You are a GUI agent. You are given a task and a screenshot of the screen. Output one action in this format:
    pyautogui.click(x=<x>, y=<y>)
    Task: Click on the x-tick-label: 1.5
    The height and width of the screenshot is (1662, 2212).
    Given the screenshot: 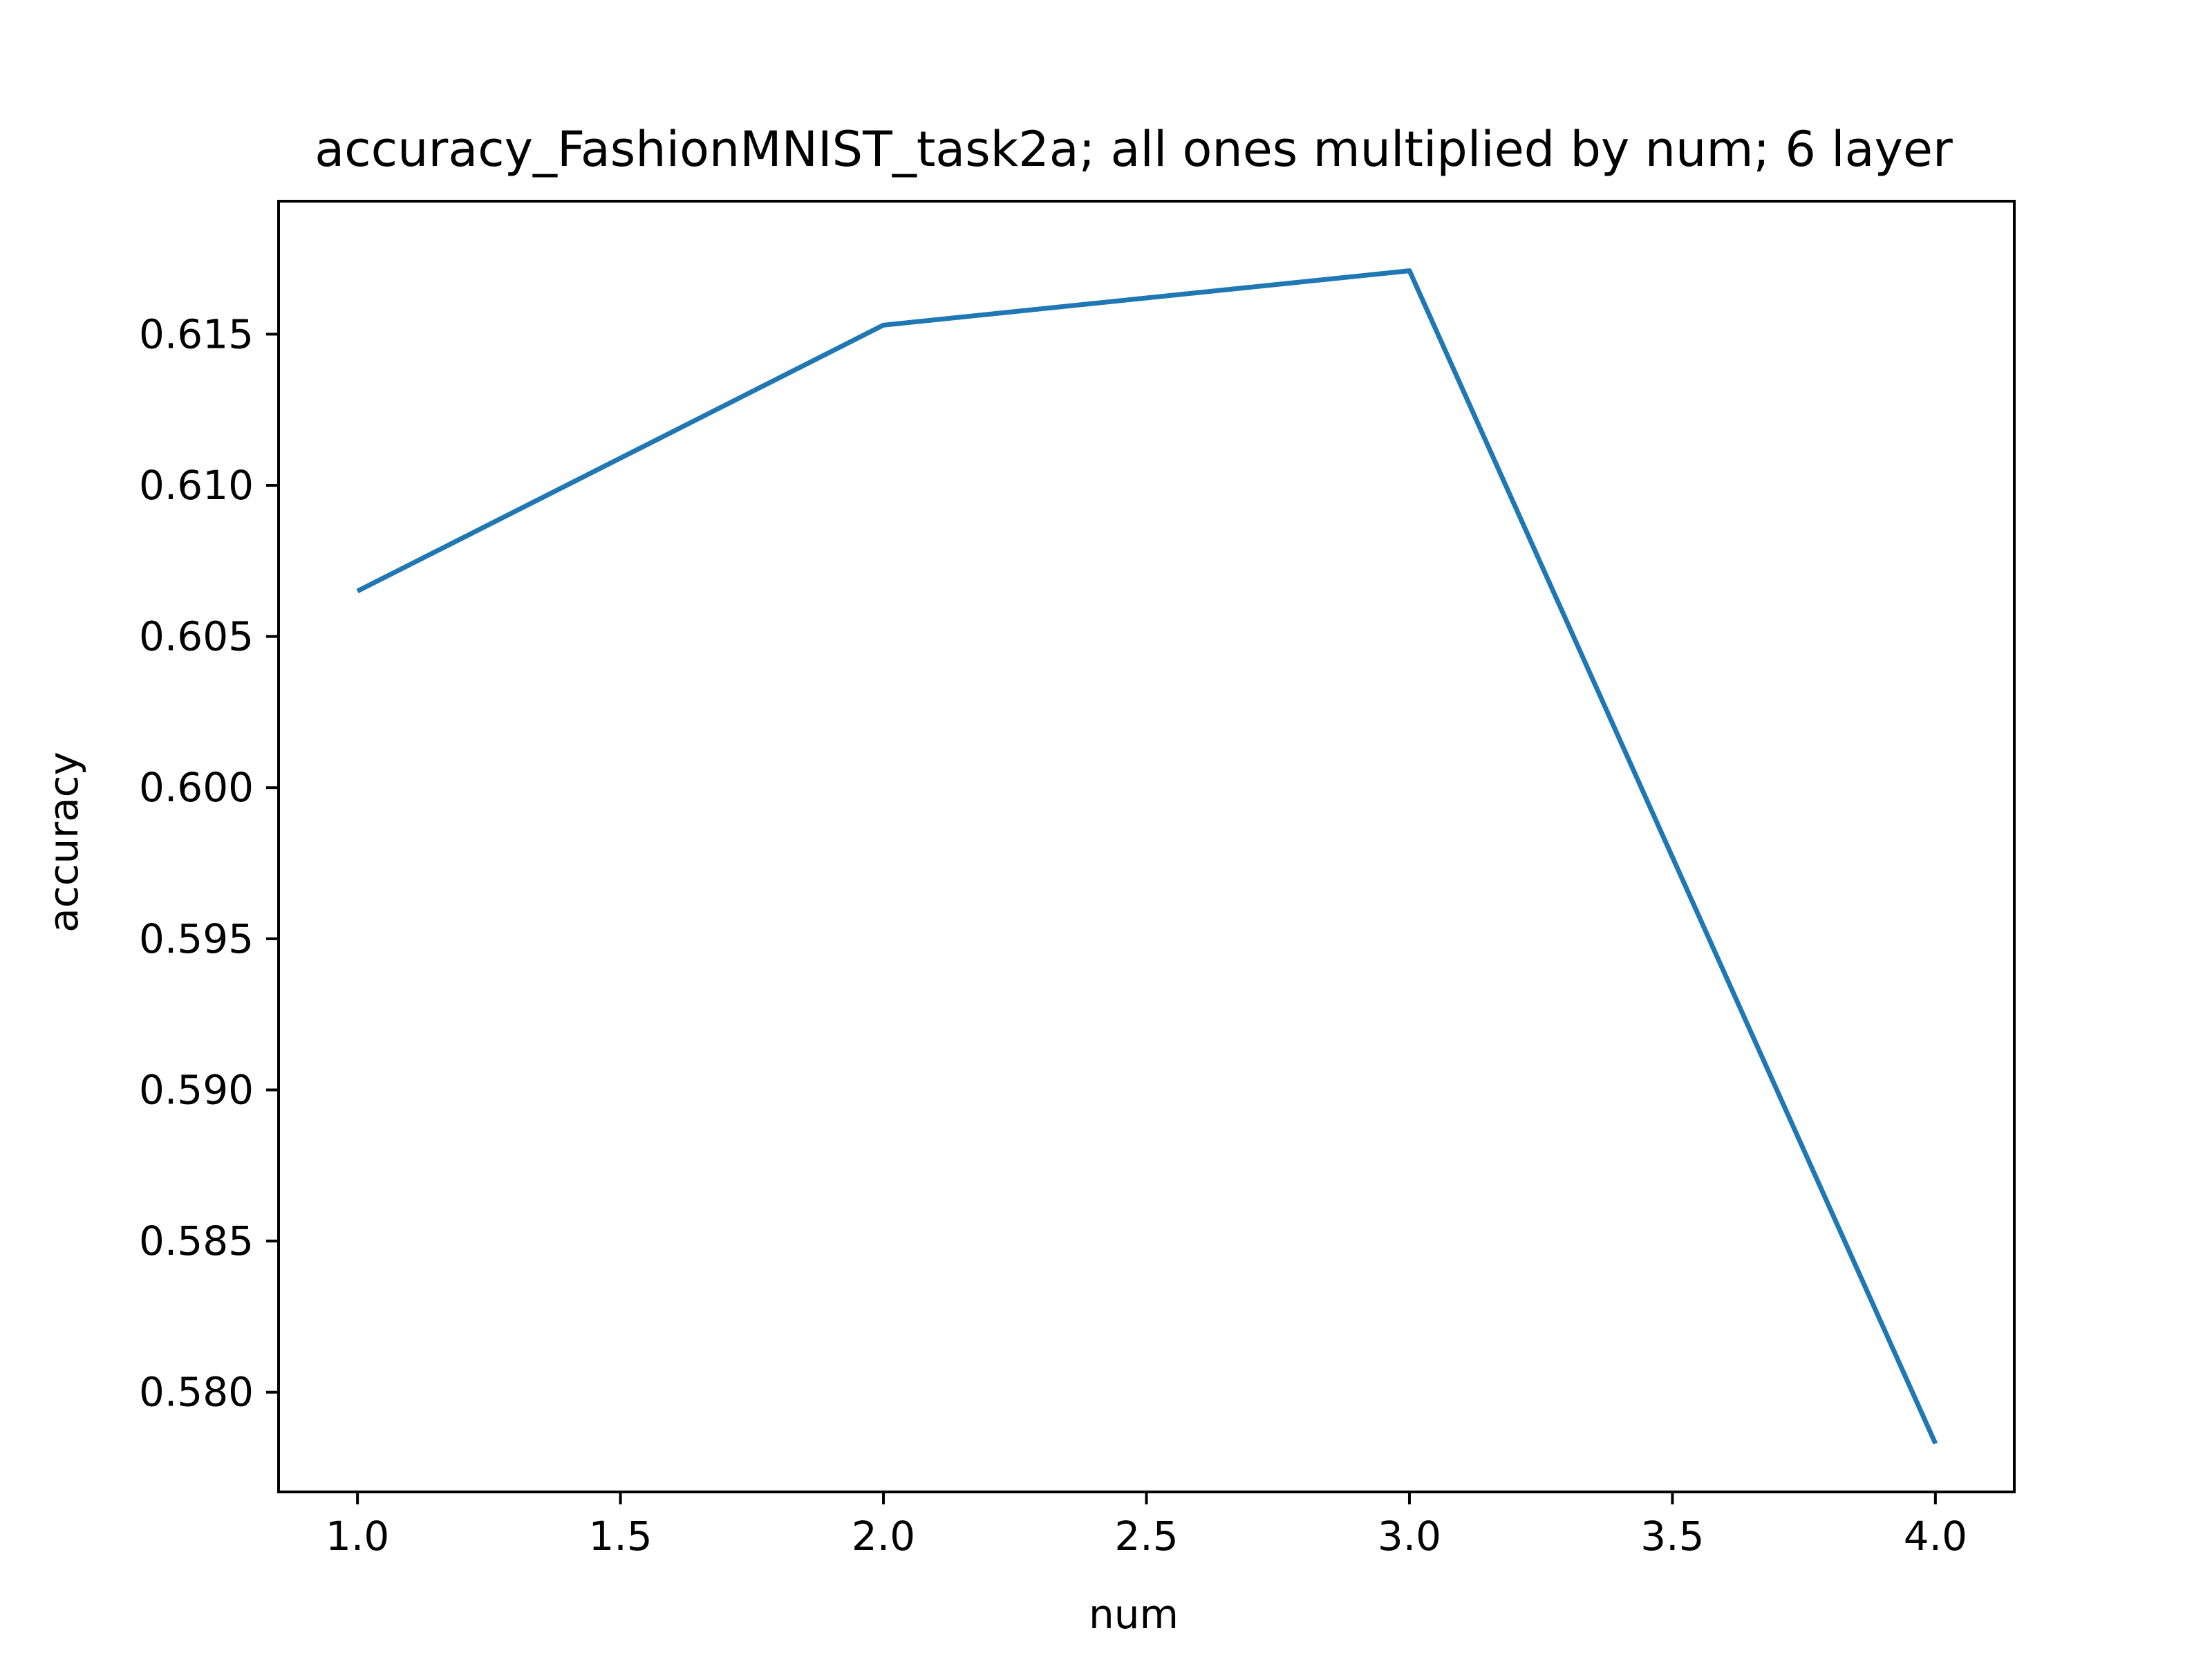 What is the action you would take?
    pyautogui.click(x=620, y=1536)
    